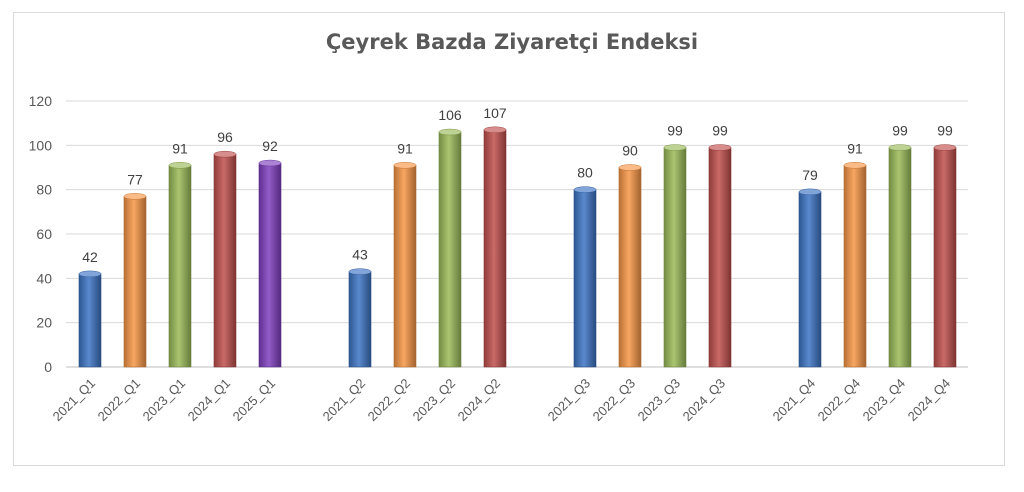 The height and width of the screenshot is (492, 1024). Describe the element at coordinates (135, 196) in the screenshot. I see `bar-cap-2022_Q1` at that location.